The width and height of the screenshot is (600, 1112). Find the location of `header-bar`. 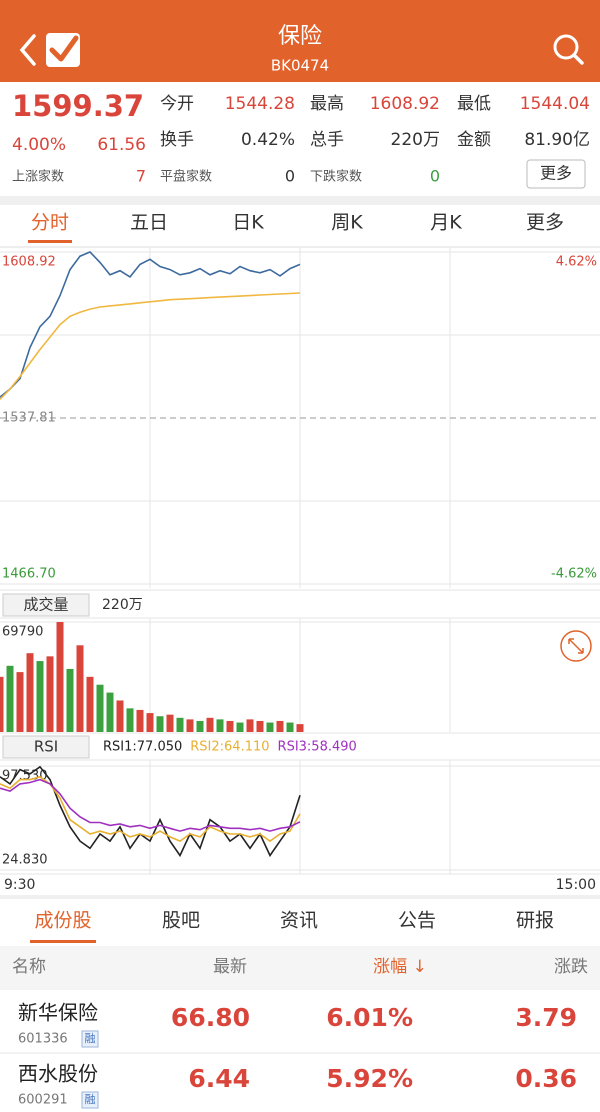

header-bar is located at coordinates (300, 41).